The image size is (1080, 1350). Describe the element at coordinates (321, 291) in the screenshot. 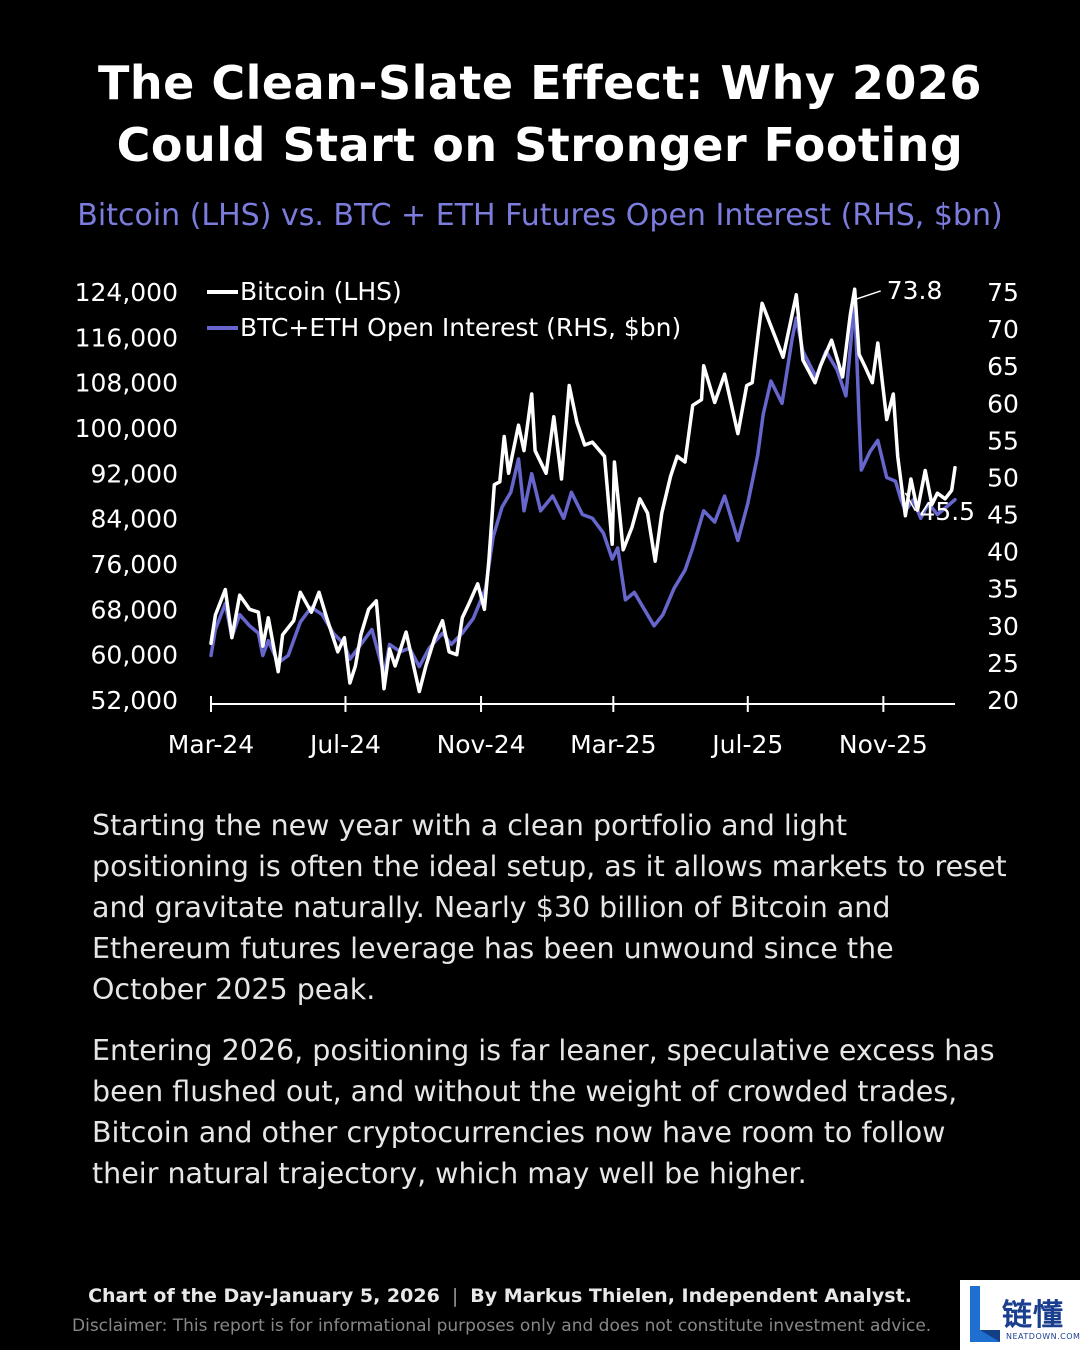

I see `legend-label-btc: Bitcoin (LHS)` at that location.